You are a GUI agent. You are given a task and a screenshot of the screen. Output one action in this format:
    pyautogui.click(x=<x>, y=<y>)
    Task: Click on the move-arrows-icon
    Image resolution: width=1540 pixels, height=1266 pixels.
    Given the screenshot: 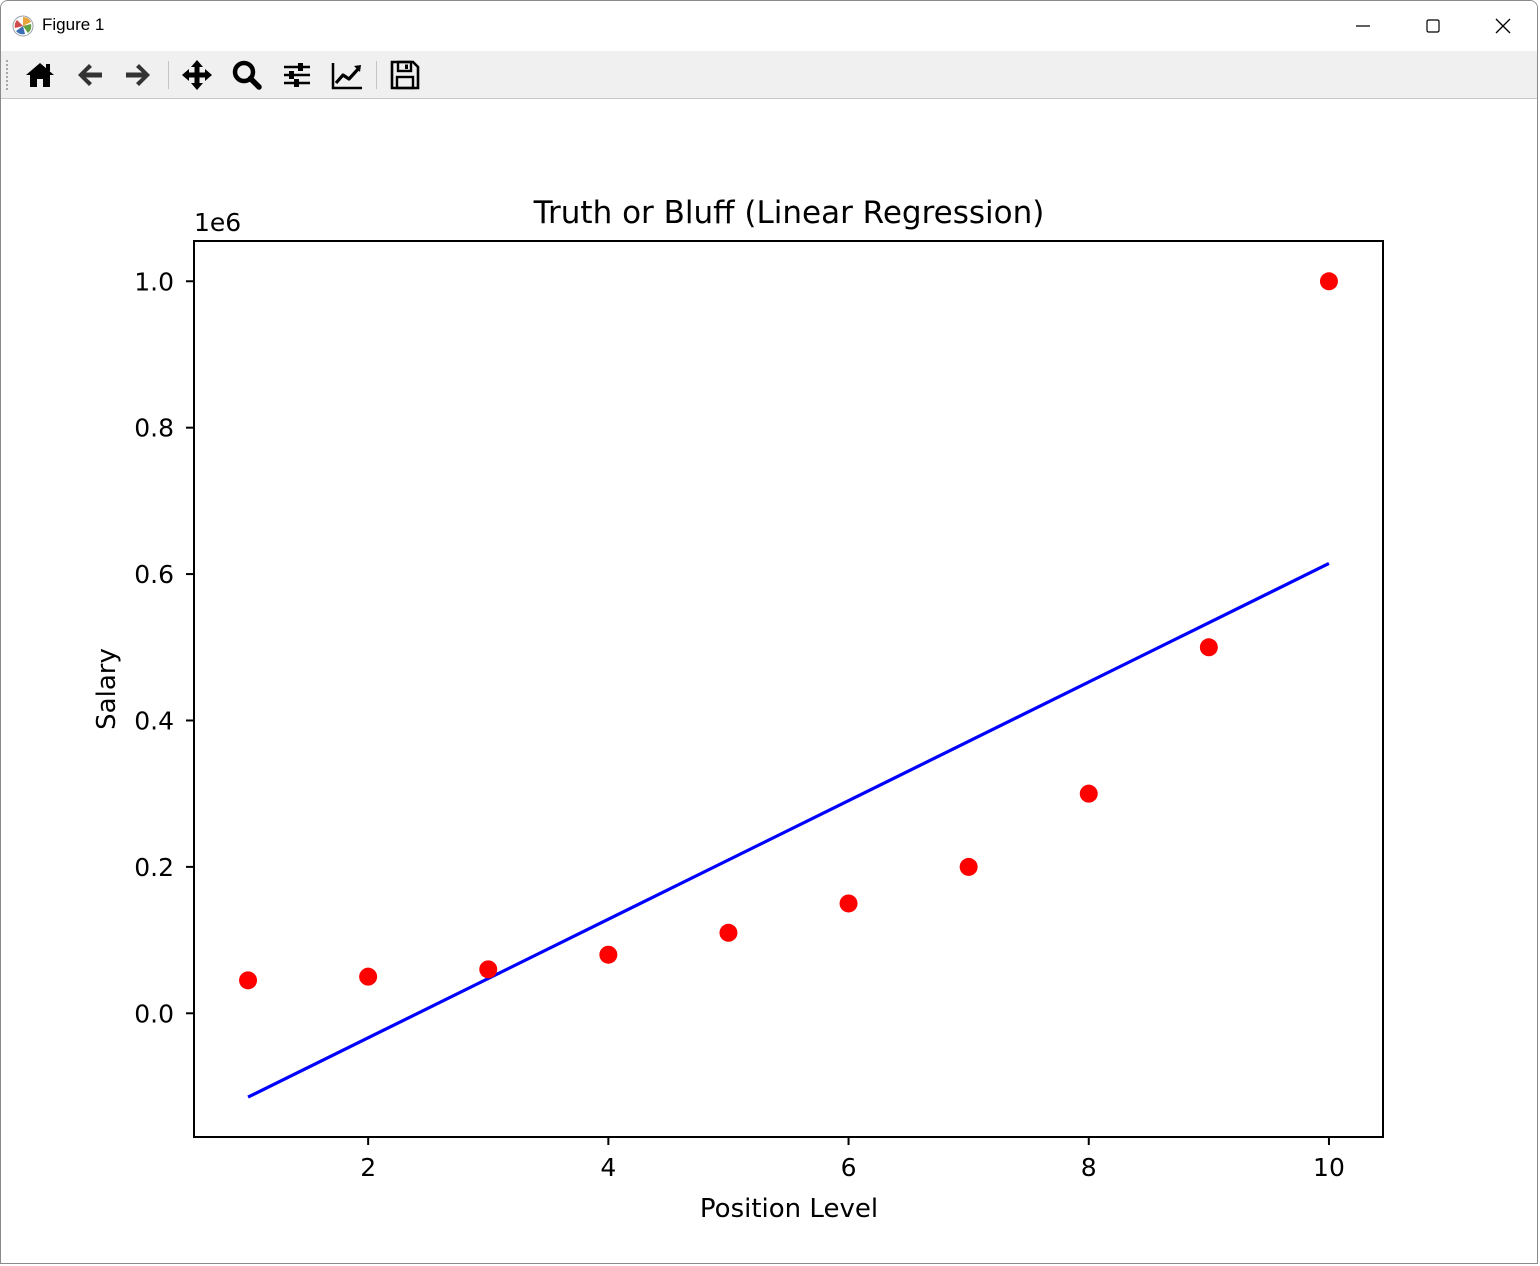 What is the action you would take?
    pyautogui.click(x=197, y=75)
    